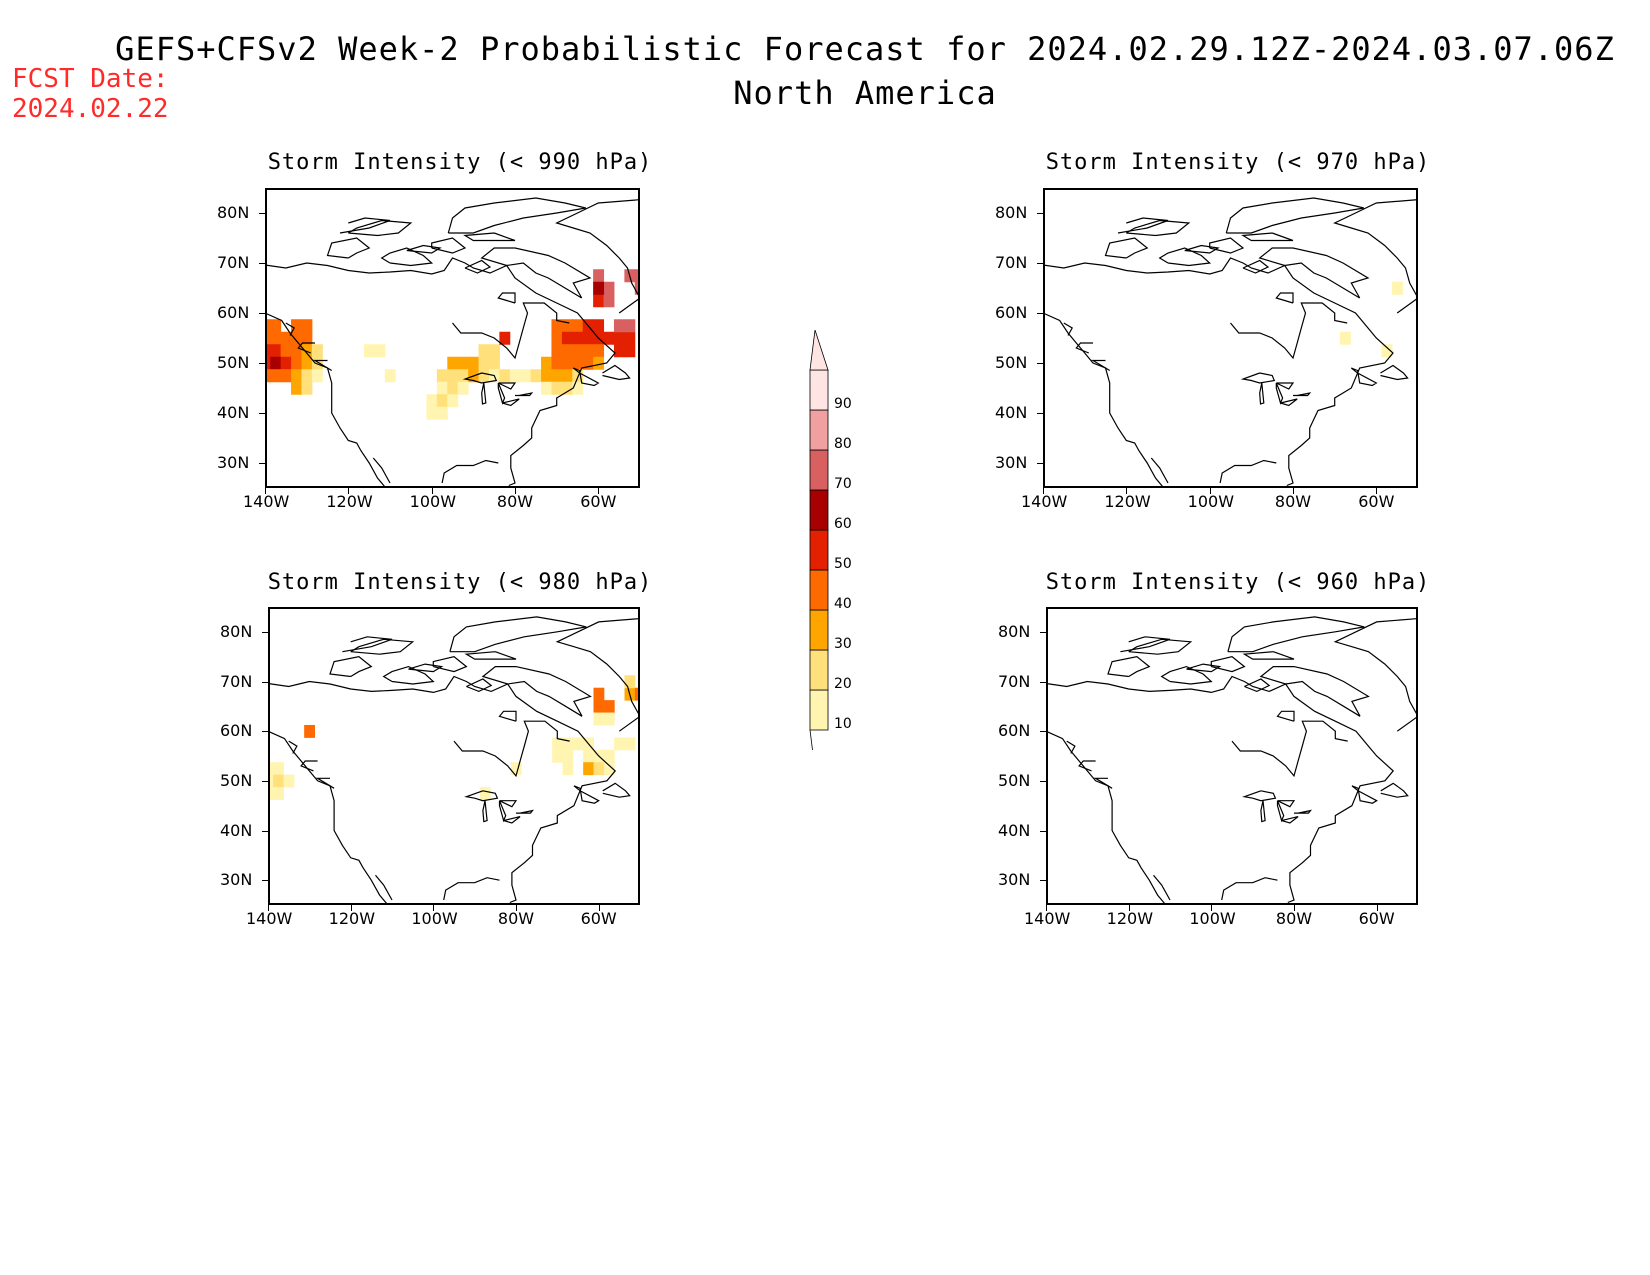 The width and height of the screenshot is (1650, 1275). Describe the element at coordinates (349, 501) in the screenshot. I see `lon-tick-label: 120W` at that location.